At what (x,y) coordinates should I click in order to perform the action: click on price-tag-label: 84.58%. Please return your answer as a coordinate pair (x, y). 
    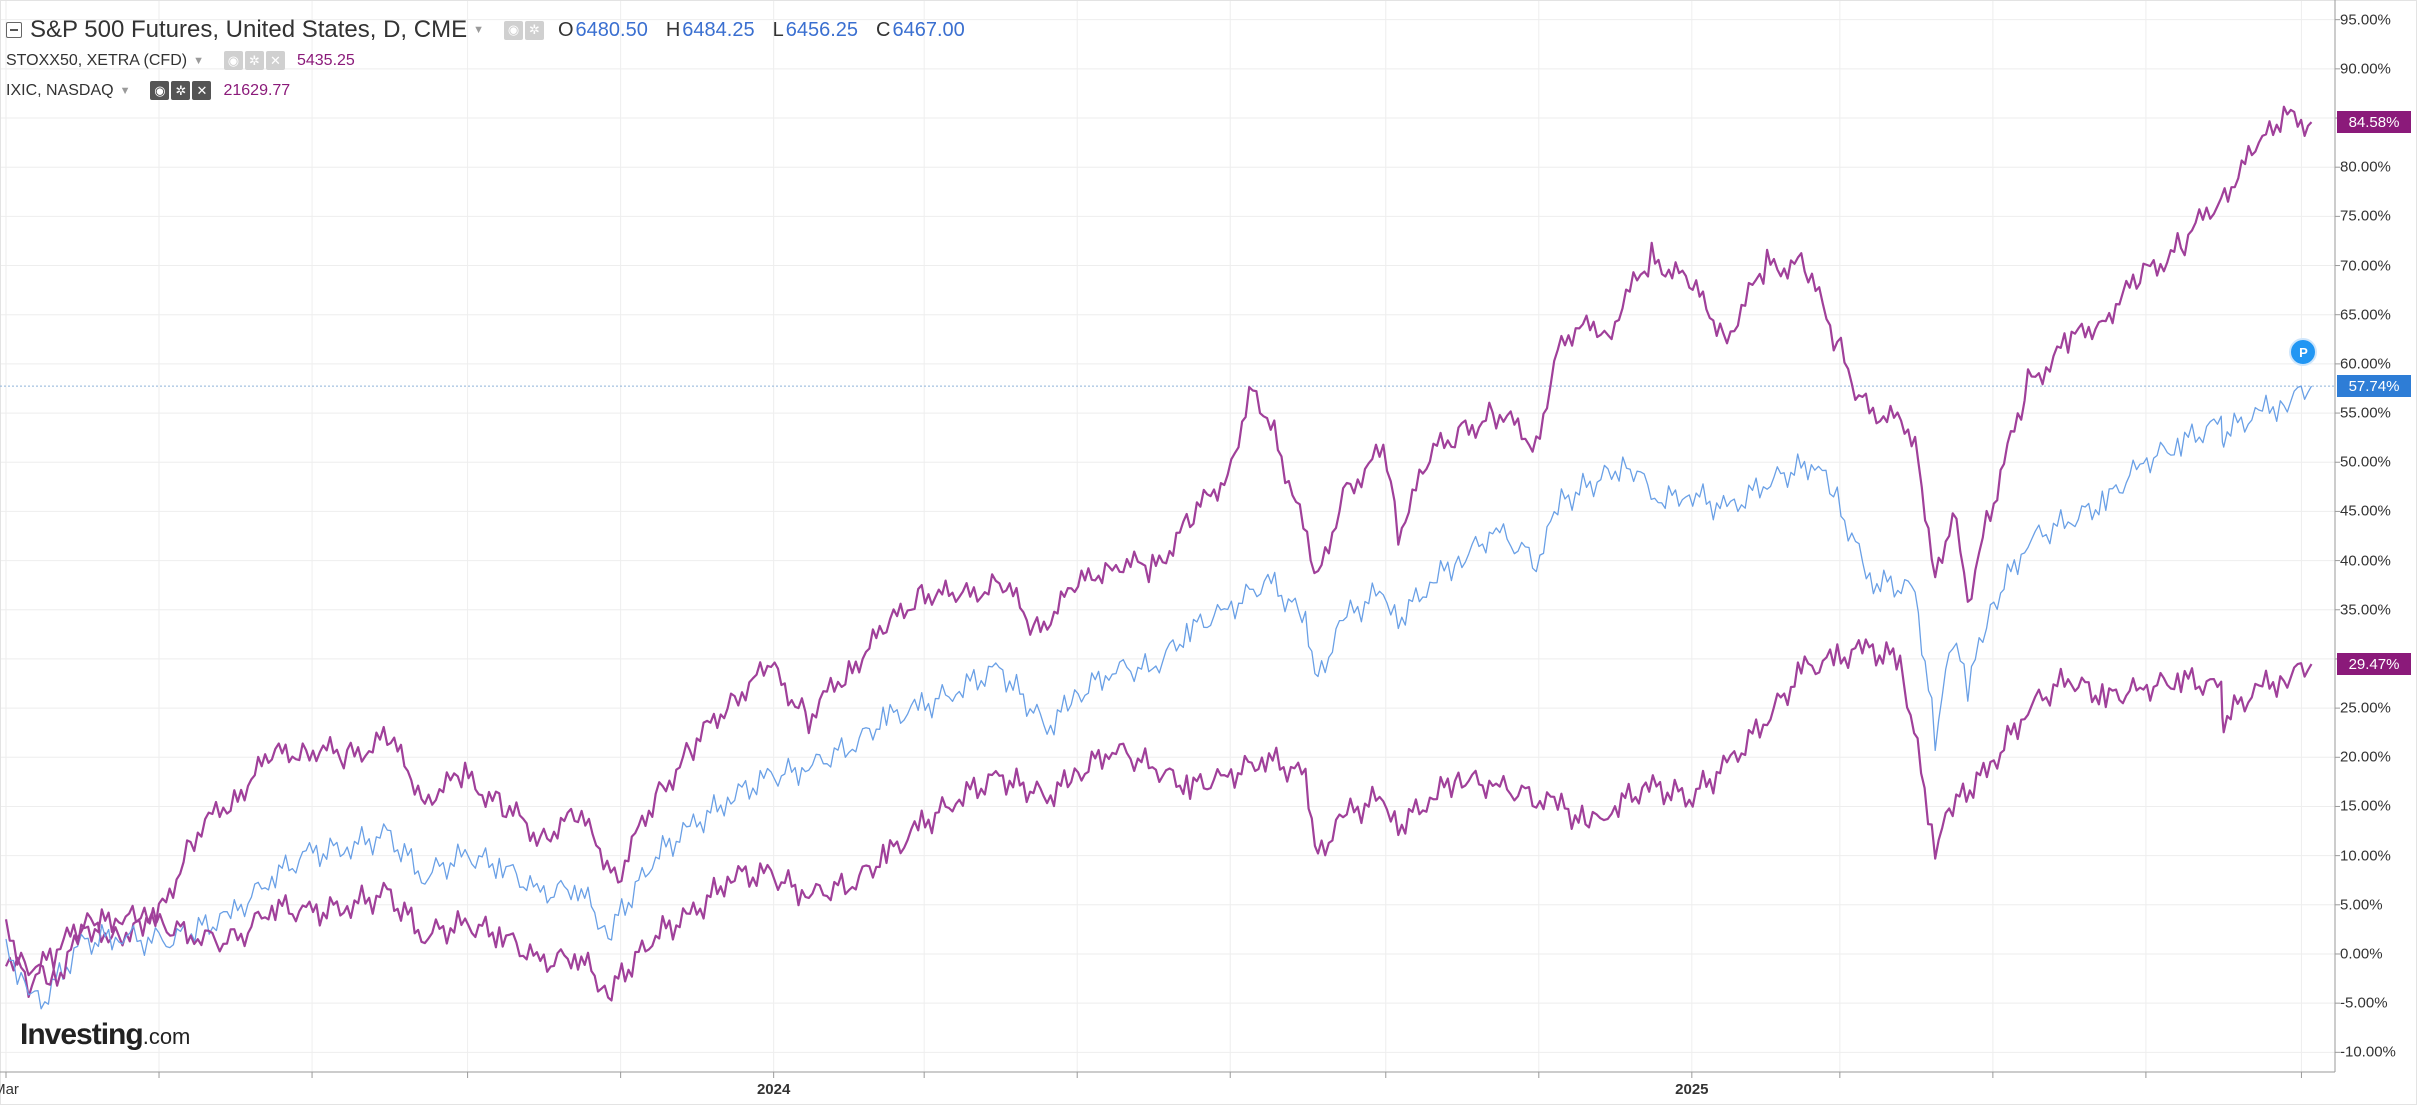
    Looking at the image, I should click on (2374, 122).